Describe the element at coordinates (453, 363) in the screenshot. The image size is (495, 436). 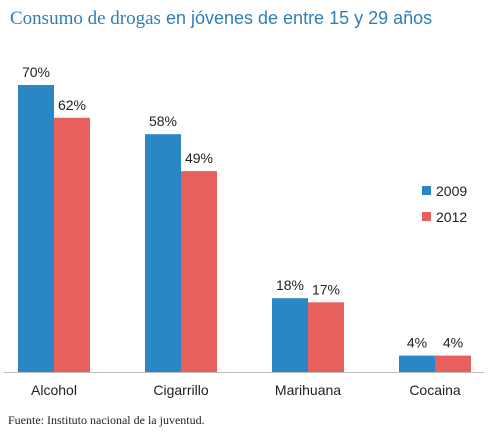
I see `bar-cocaina-2012` at that location.